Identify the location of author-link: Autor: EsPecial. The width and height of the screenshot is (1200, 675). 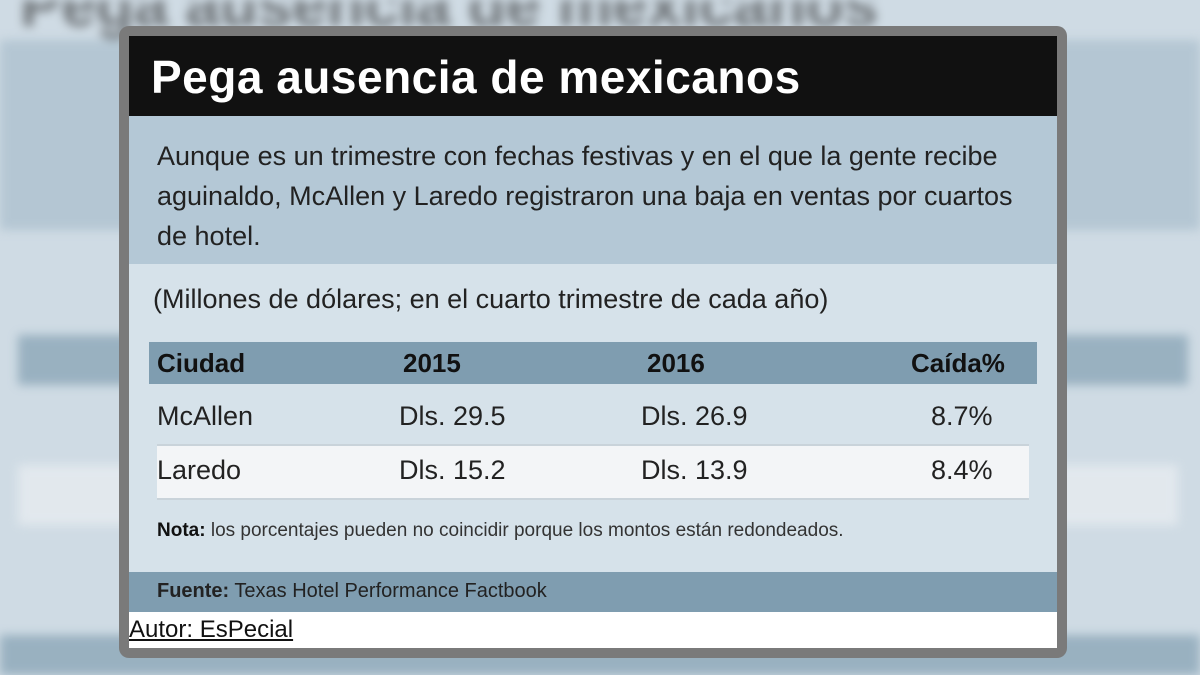
(211, 629).